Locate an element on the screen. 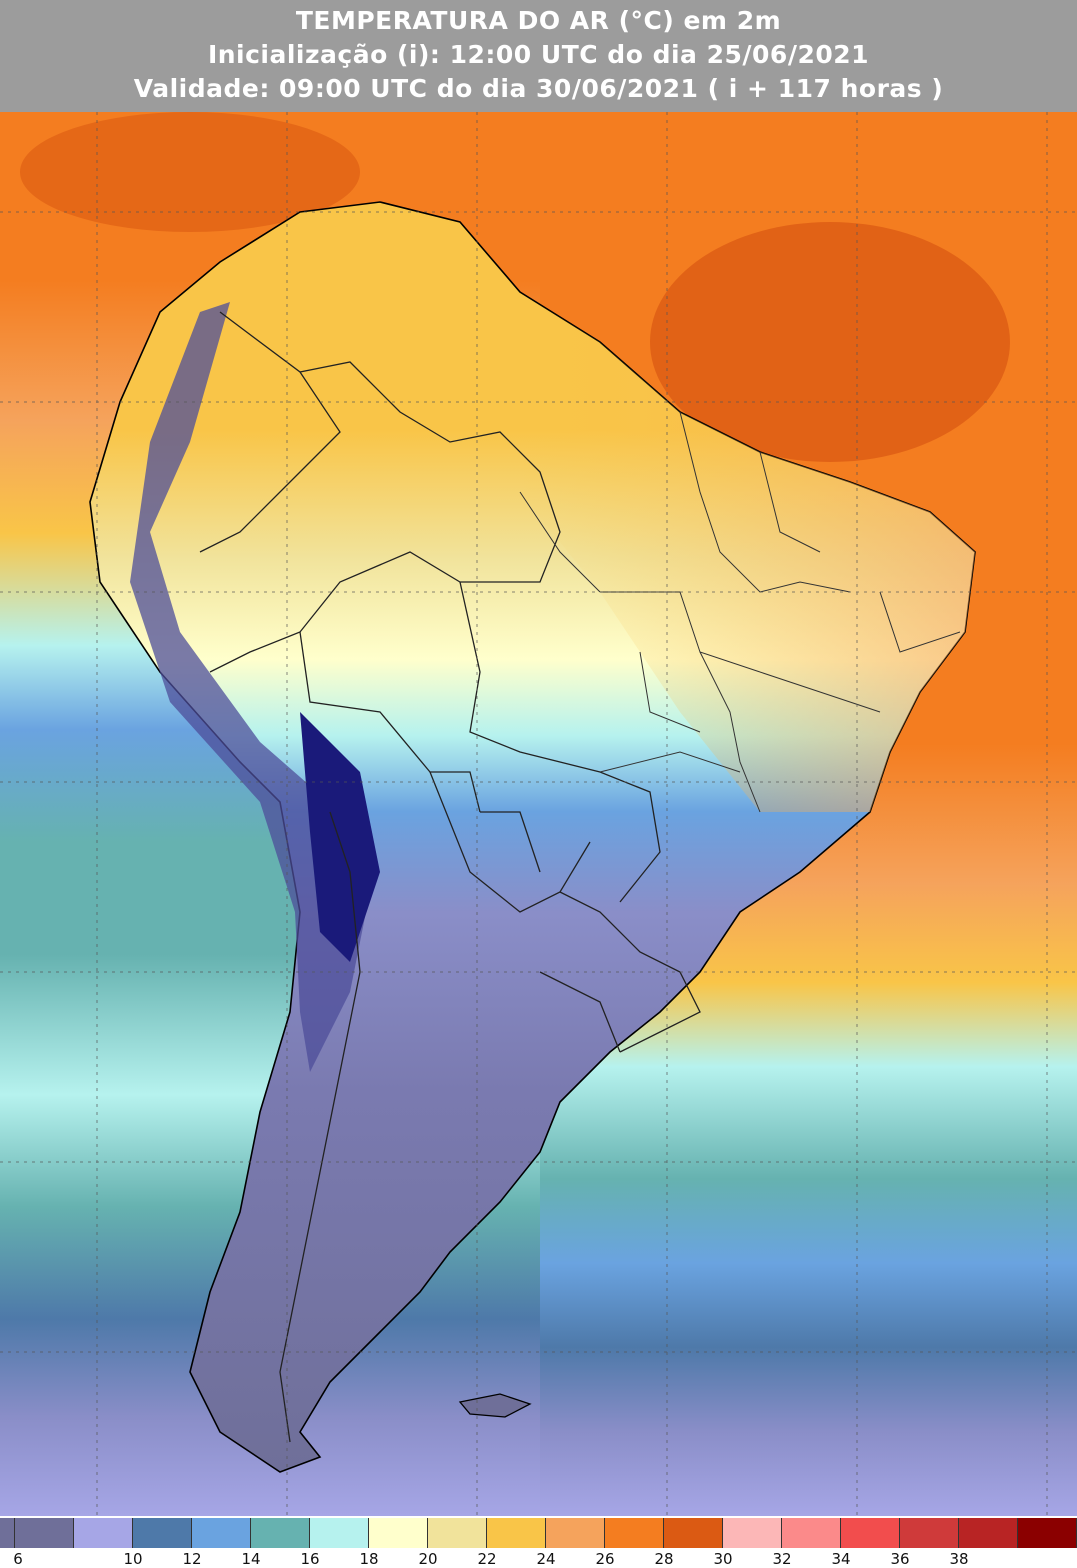 The width and height of the screenshot is (1077, 1568). color-legend: 6 10 12 14 16 18 20 22 24 26 28 30 32 34 36 38 is located at coordinates (538, 1542).